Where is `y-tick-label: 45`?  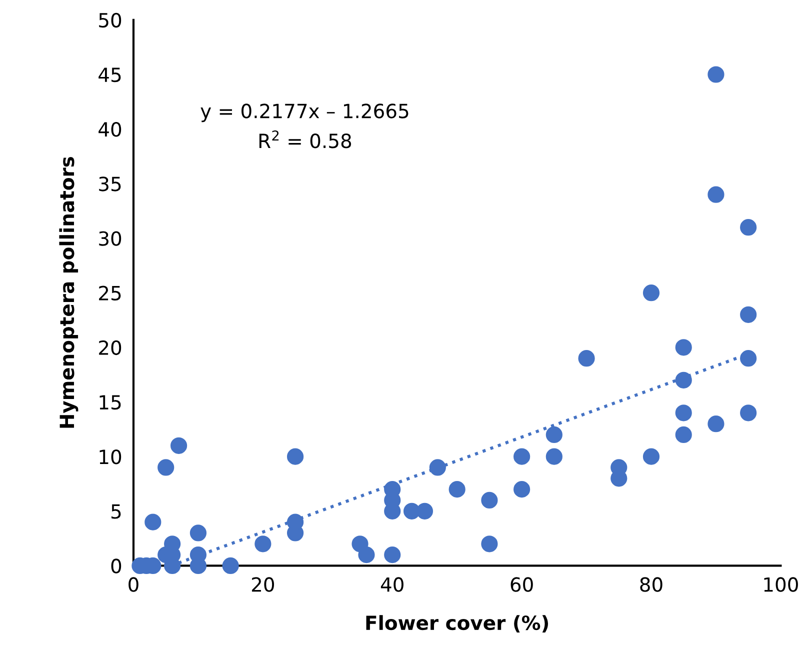 y-tick-label: 45 is located at coordinates (109, 75).